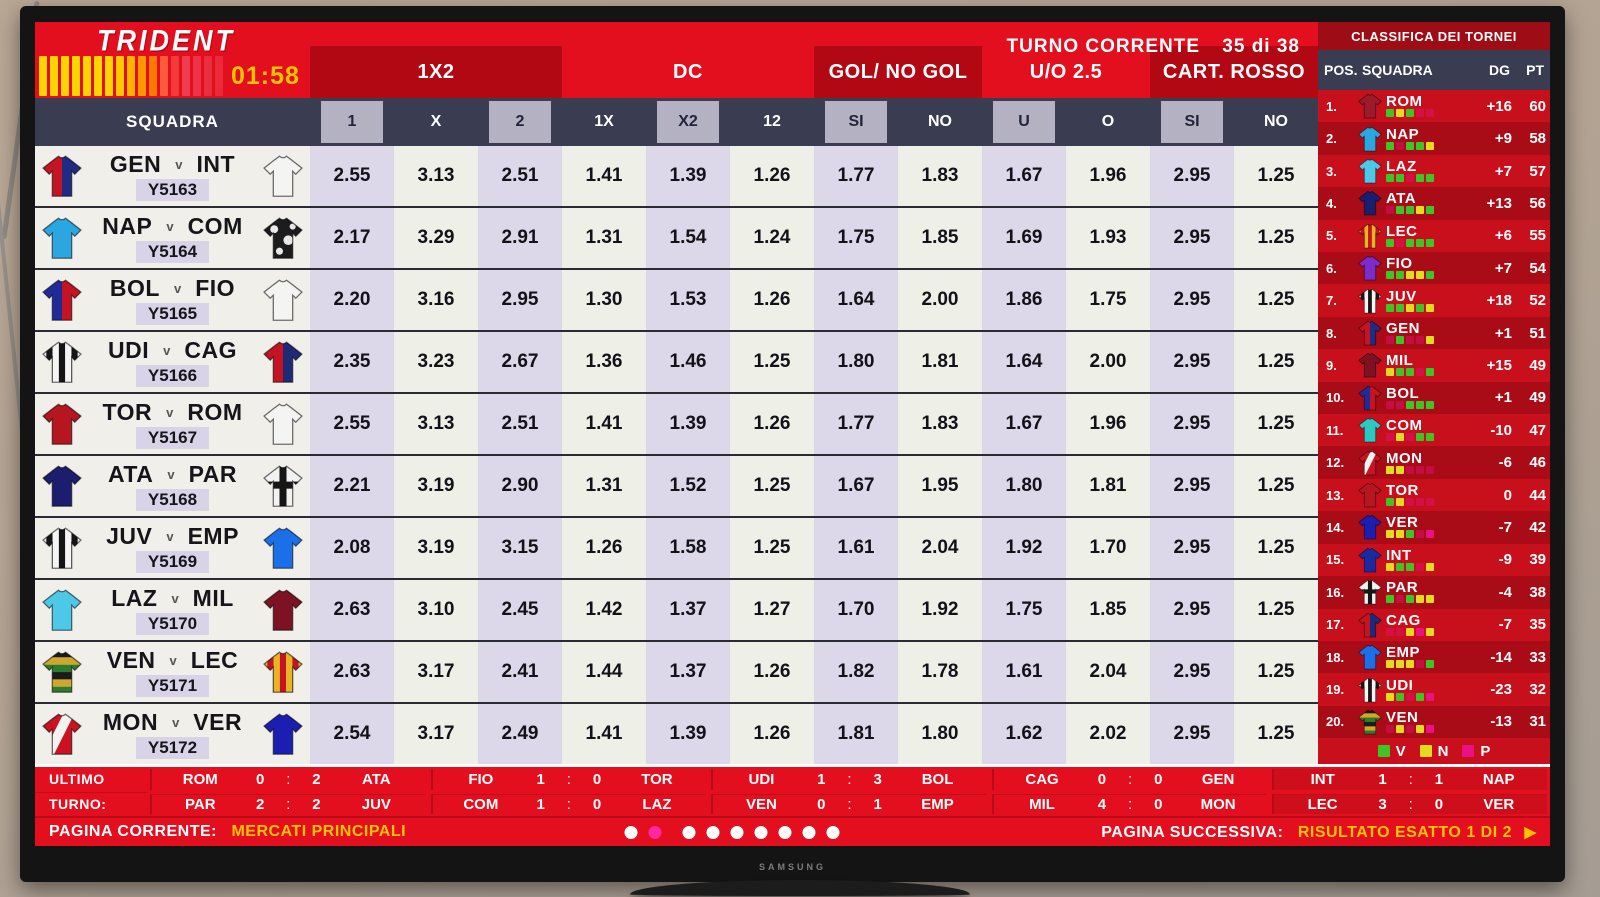  I want to click on home-team-abbr: JUV, so click(129, 536).